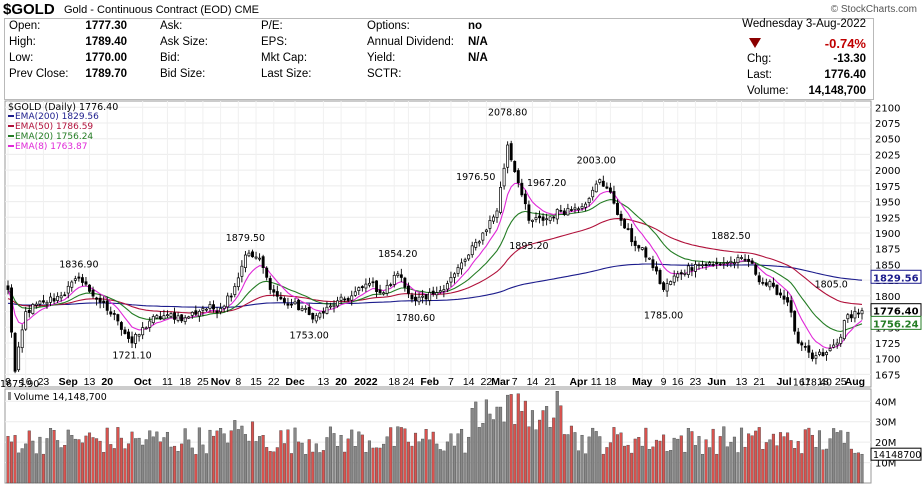 The image size is (923, 484). I want to click on down-arrow-icon, so click(755, 43).